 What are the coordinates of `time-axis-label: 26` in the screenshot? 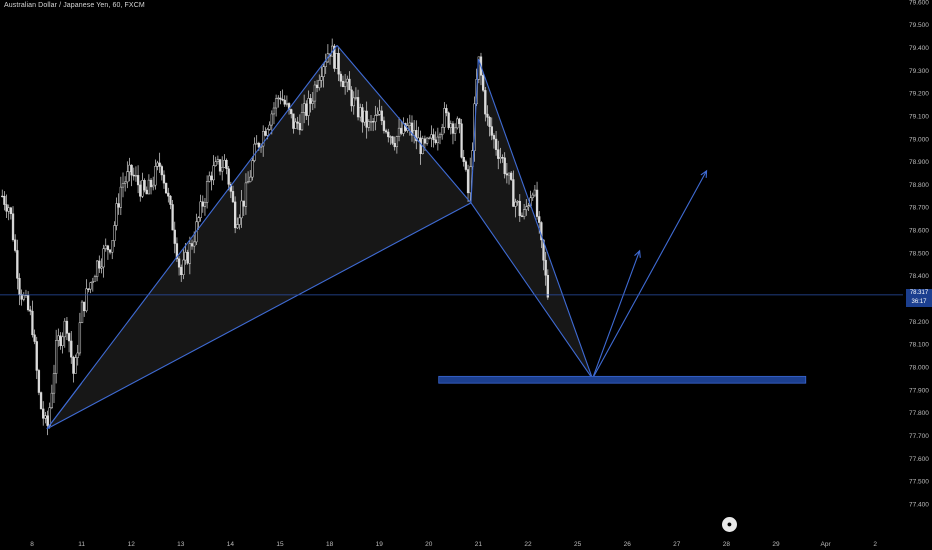 It's located at (628, 544).